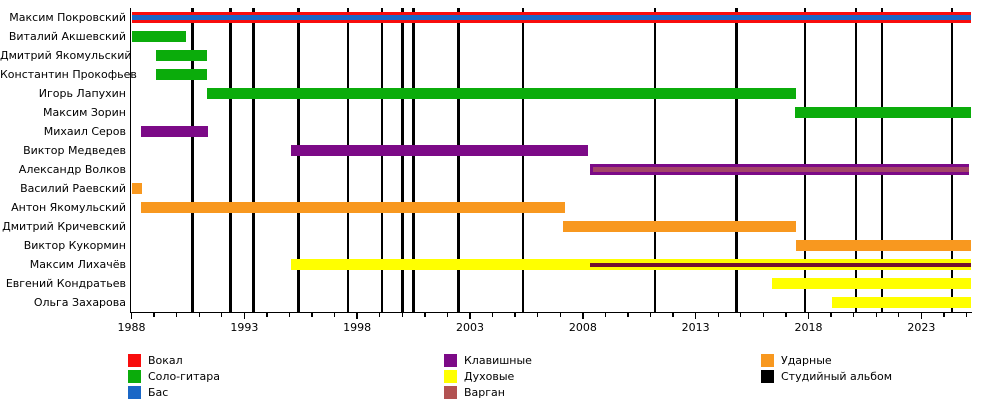 The width and height of the screenshot is (1000, 400). I want to click on member-name-label: Василий Раевский, so click(73, 188).